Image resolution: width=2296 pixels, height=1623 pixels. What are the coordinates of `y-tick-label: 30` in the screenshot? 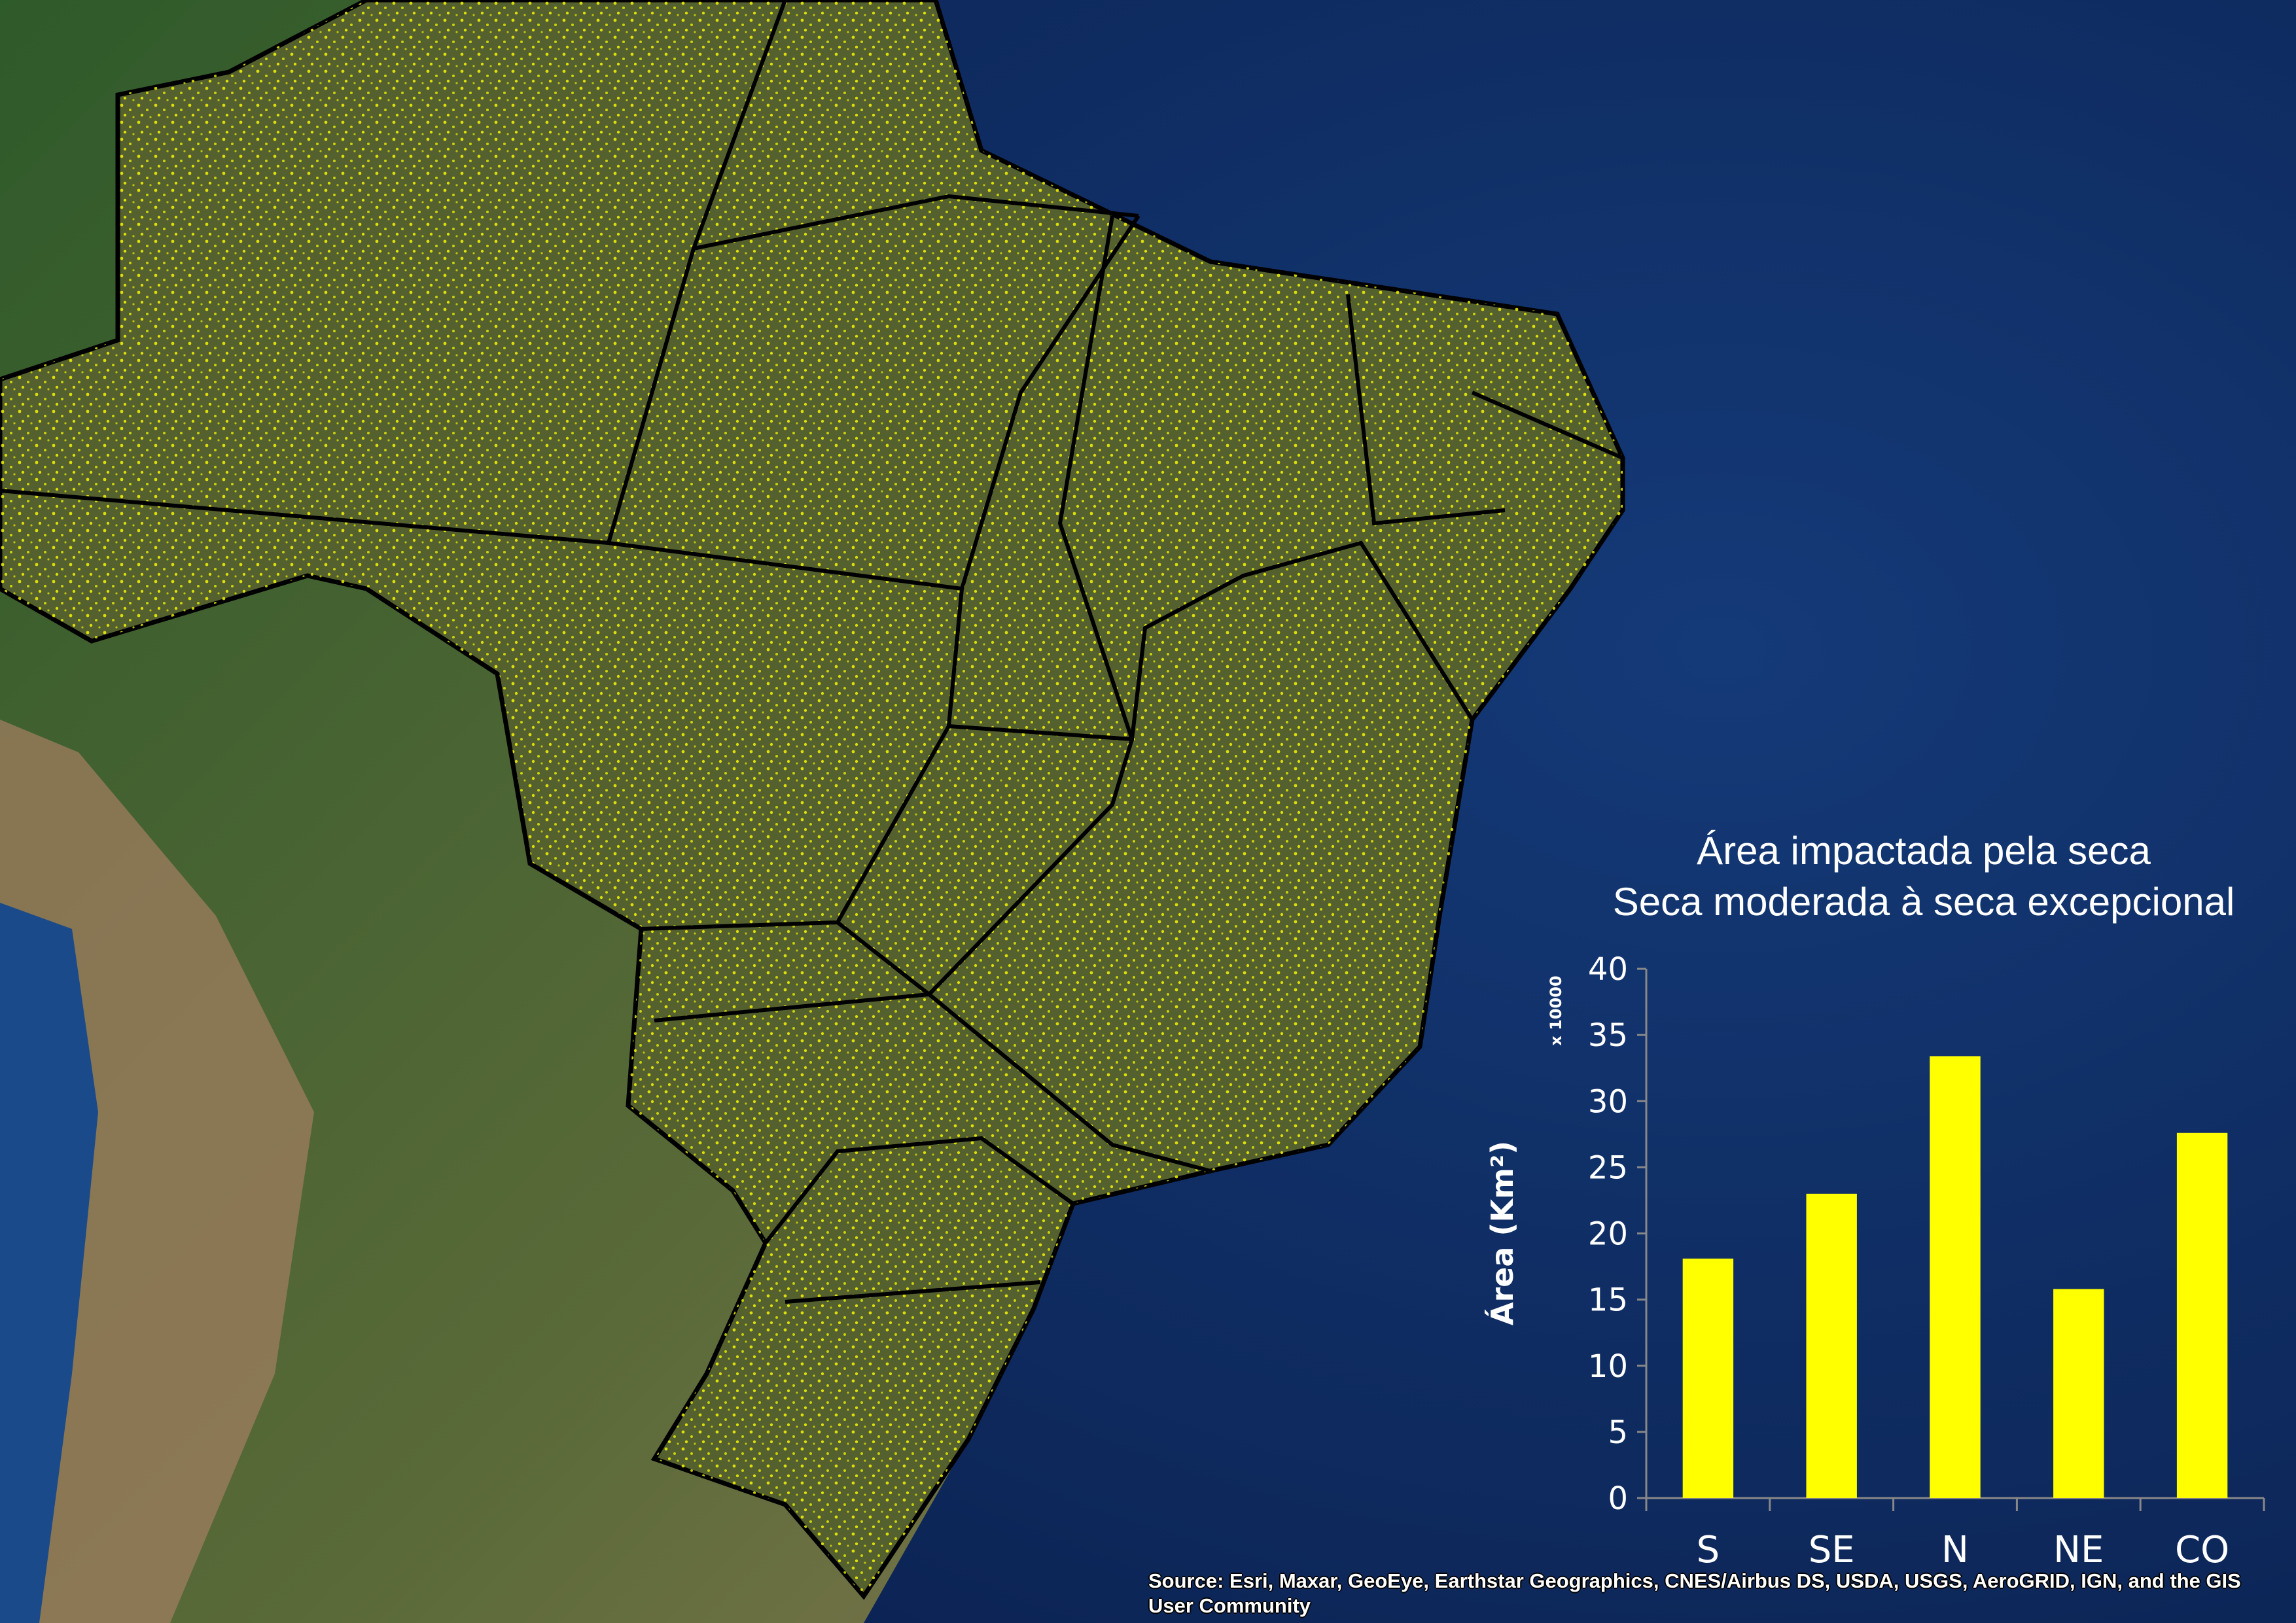 It's located at (1608, 1102).